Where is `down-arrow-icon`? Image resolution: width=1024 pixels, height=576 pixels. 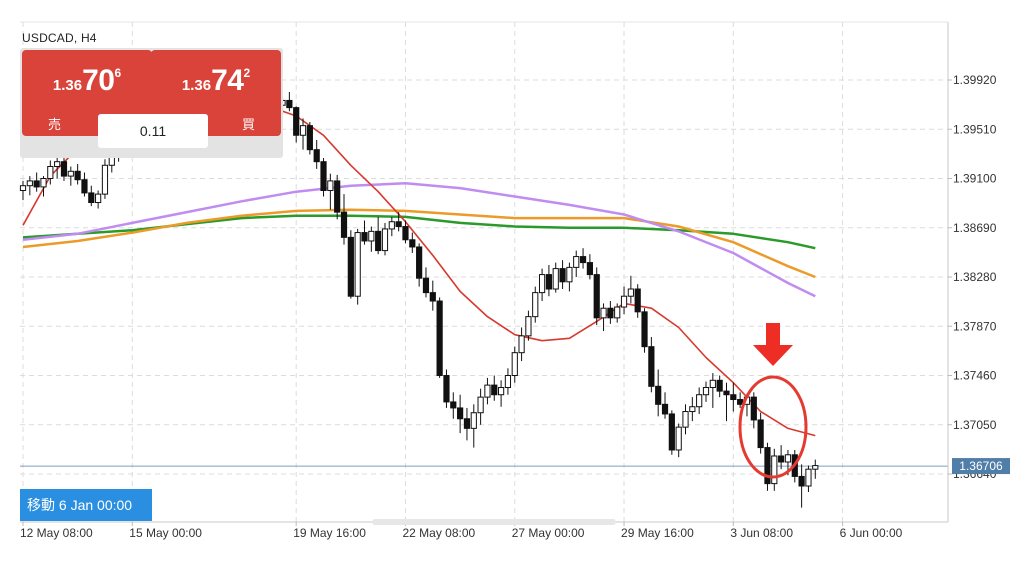
down-arrow-icon is located at coordinates (773, 344).